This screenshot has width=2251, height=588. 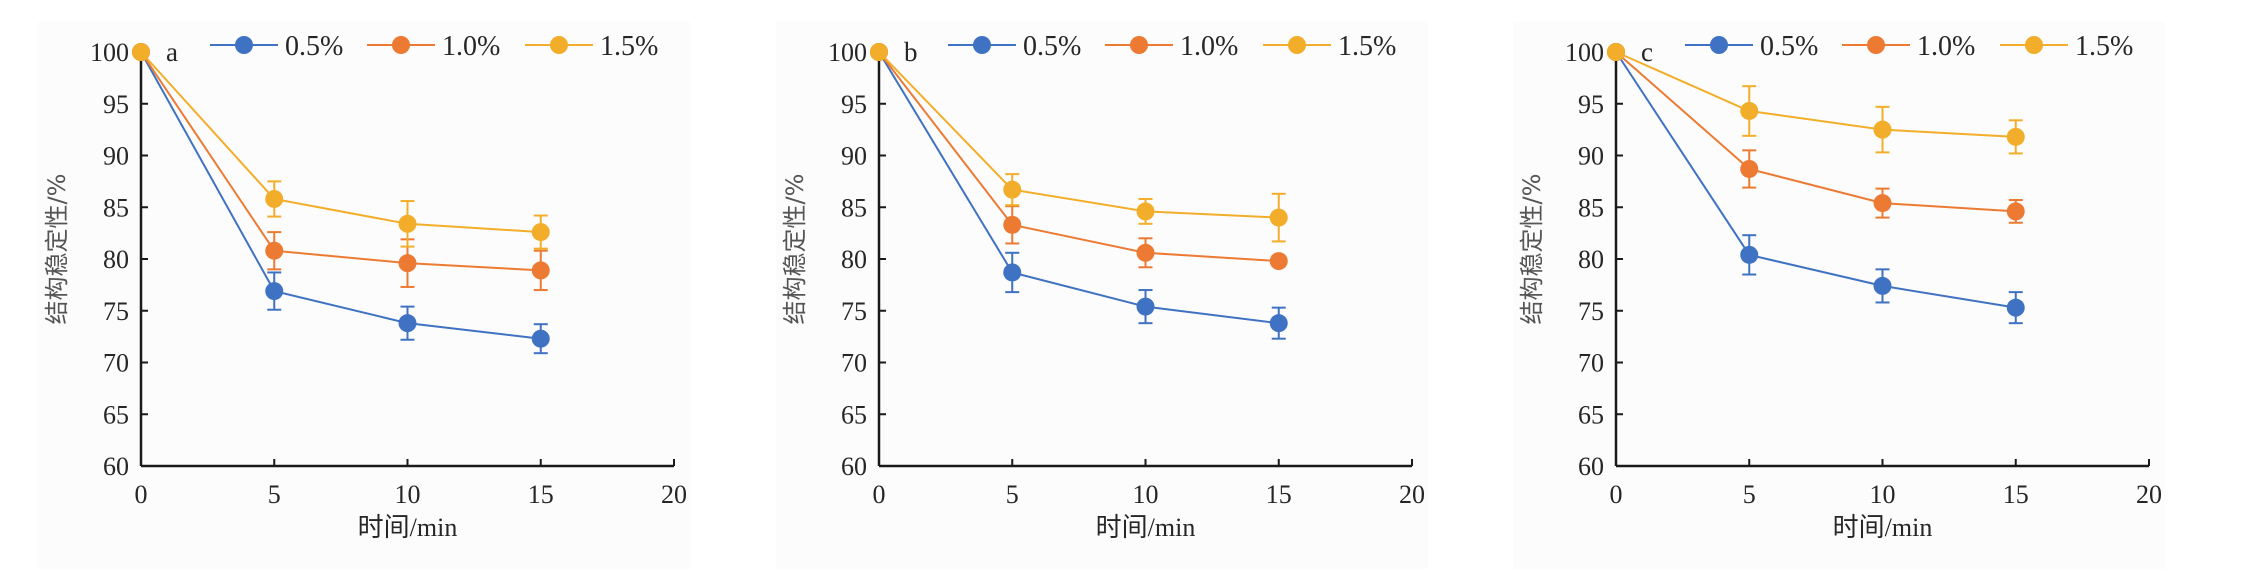 I want to click on series-1-0pct, so click(x=341, y=167).